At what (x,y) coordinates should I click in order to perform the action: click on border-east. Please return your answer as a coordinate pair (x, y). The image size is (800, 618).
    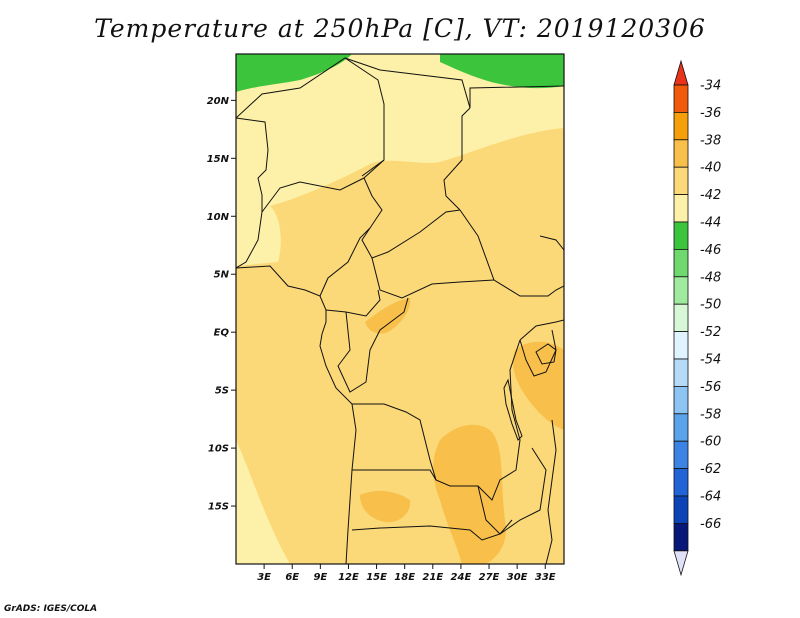
    Looking at the image, I should click on (541, 348).